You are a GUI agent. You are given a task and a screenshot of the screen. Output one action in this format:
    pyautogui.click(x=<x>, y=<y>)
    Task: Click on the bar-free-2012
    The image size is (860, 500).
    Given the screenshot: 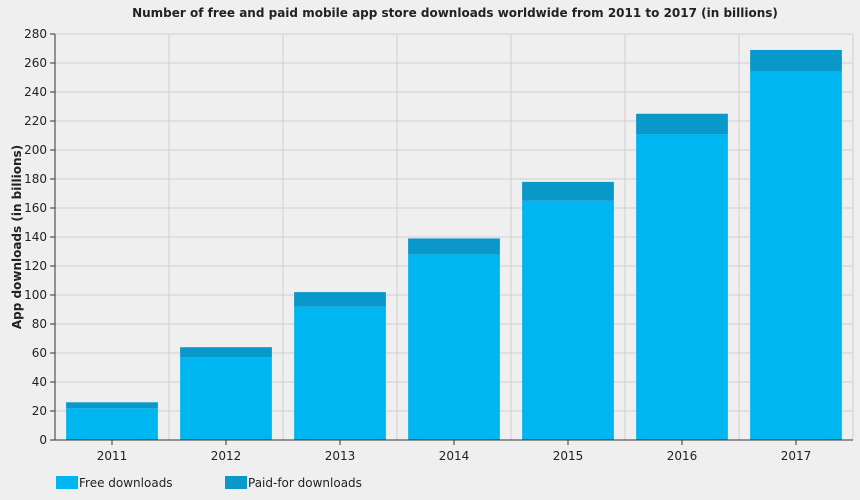 What is the action you would take?
    pyautogui.click(x=226, y=398)
    